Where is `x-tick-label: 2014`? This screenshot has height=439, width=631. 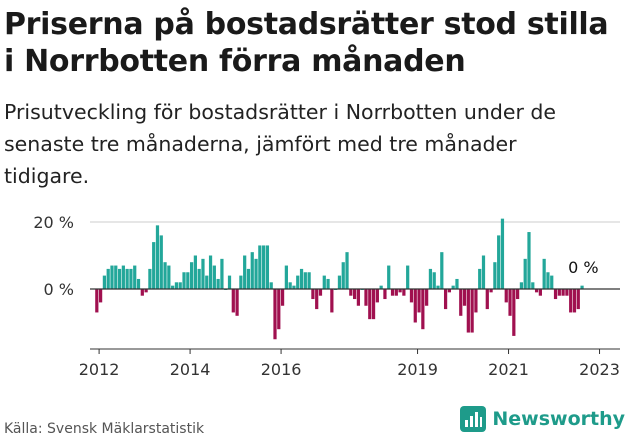 x-tick-label: 2014 is located at coordinates (190, 369).